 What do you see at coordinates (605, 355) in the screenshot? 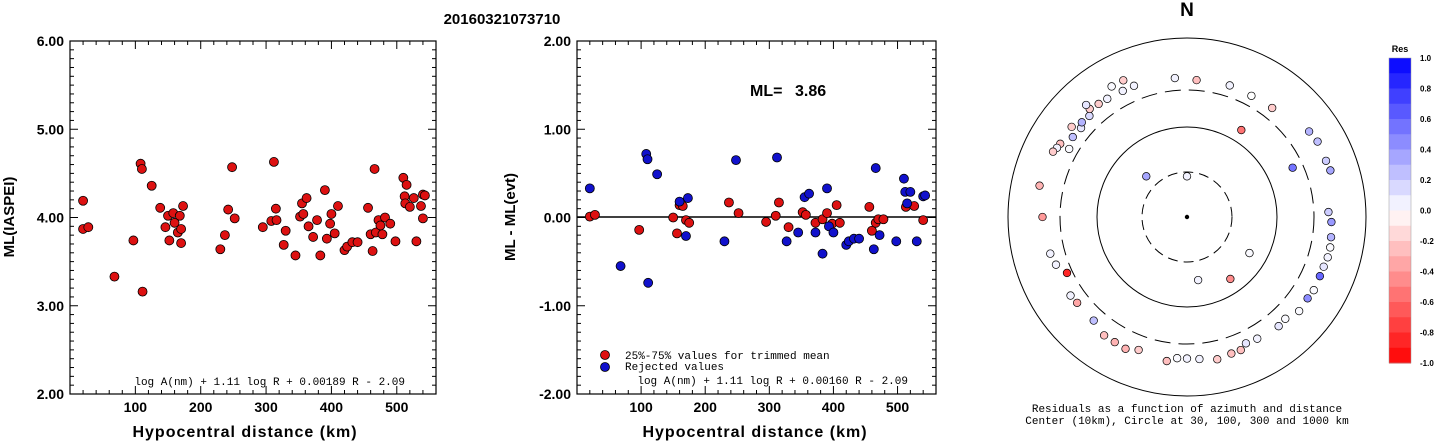
I see `legend-marker-trimmed` at bounding box center [605, 355].